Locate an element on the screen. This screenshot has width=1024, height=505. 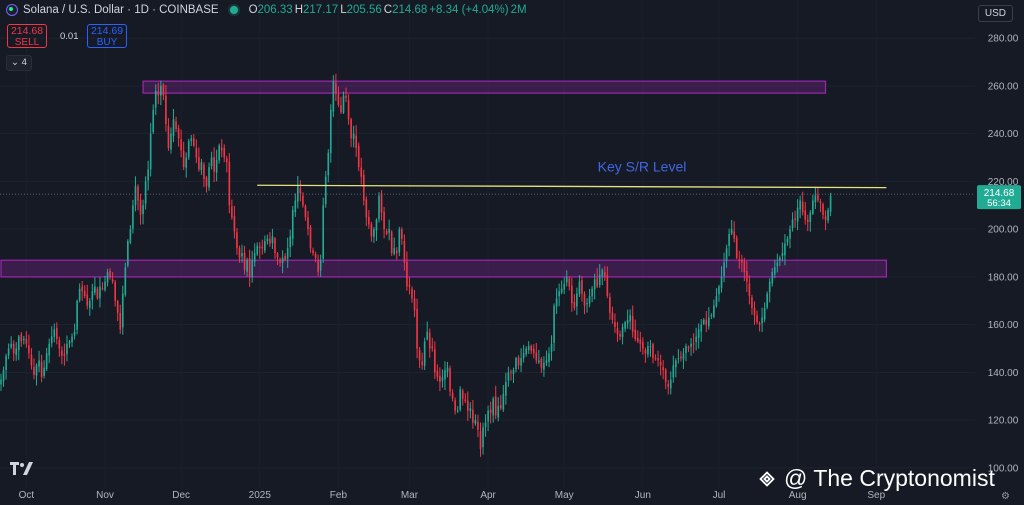
price-tag-bg is located at coordinates (999, 197).